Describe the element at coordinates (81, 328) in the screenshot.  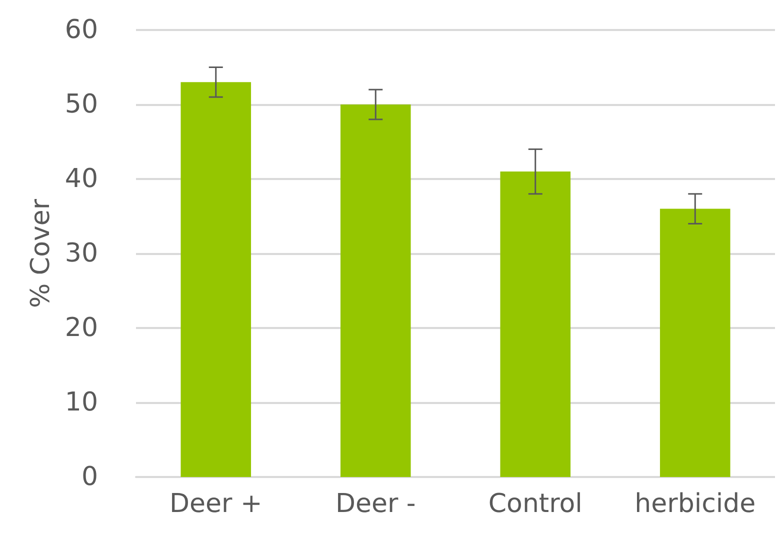
I see `y-tick-label: 20` at that location.